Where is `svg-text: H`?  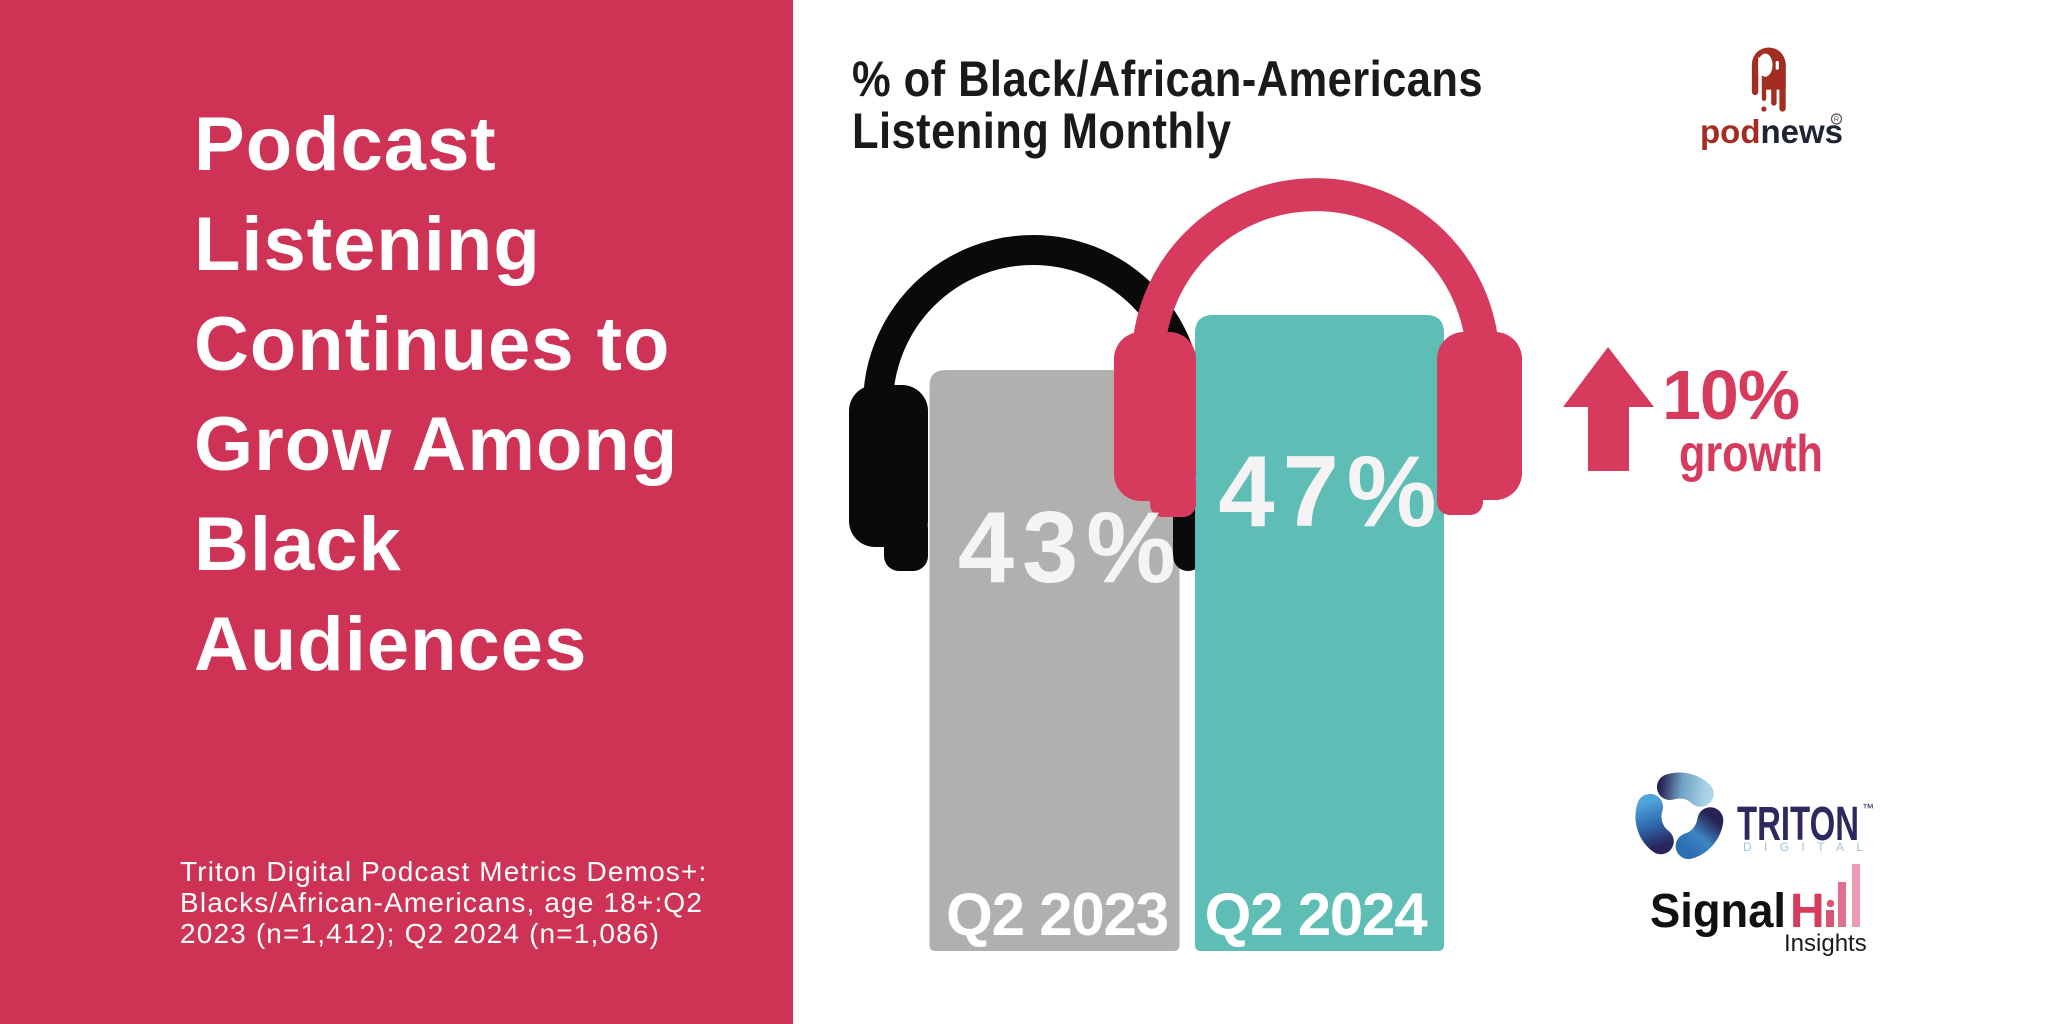 svg-text: H is located at coordinates (1807, 911).